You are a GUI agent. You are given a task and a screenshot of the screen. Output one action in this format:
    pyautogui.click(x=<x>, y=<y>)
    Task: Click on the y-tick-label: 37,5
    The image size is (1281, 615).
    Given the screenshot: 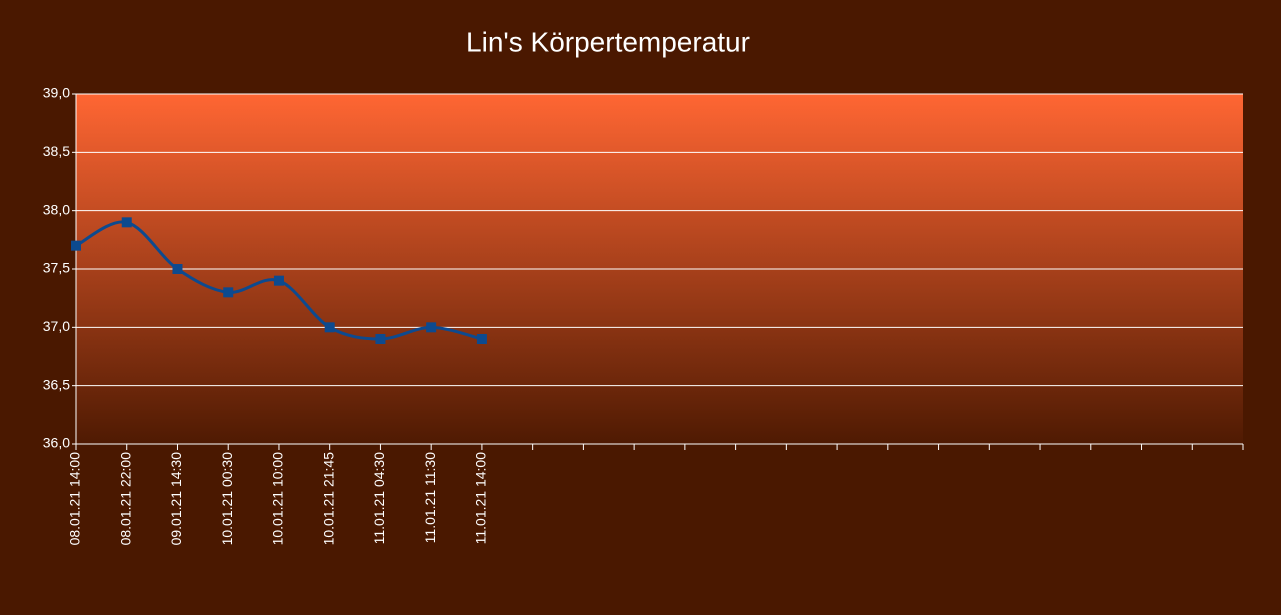 What is the action you would take?
    pyautogui.click(x=56, y=268)
    